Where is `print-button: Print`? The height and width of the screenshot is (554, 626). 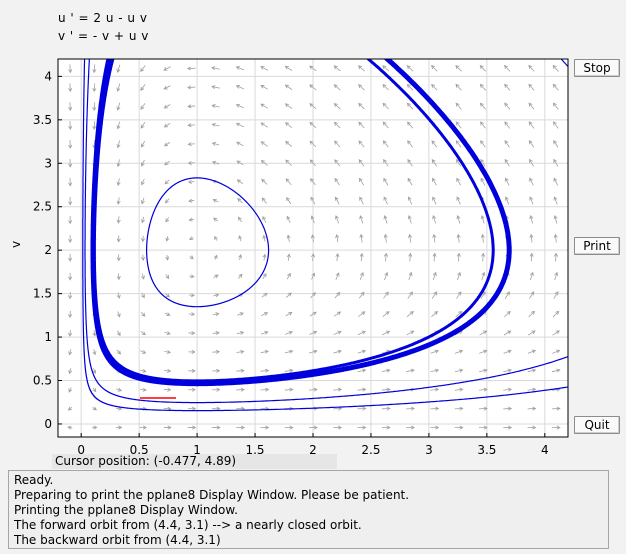 print-button: Print is located at coordinates (597, 246).